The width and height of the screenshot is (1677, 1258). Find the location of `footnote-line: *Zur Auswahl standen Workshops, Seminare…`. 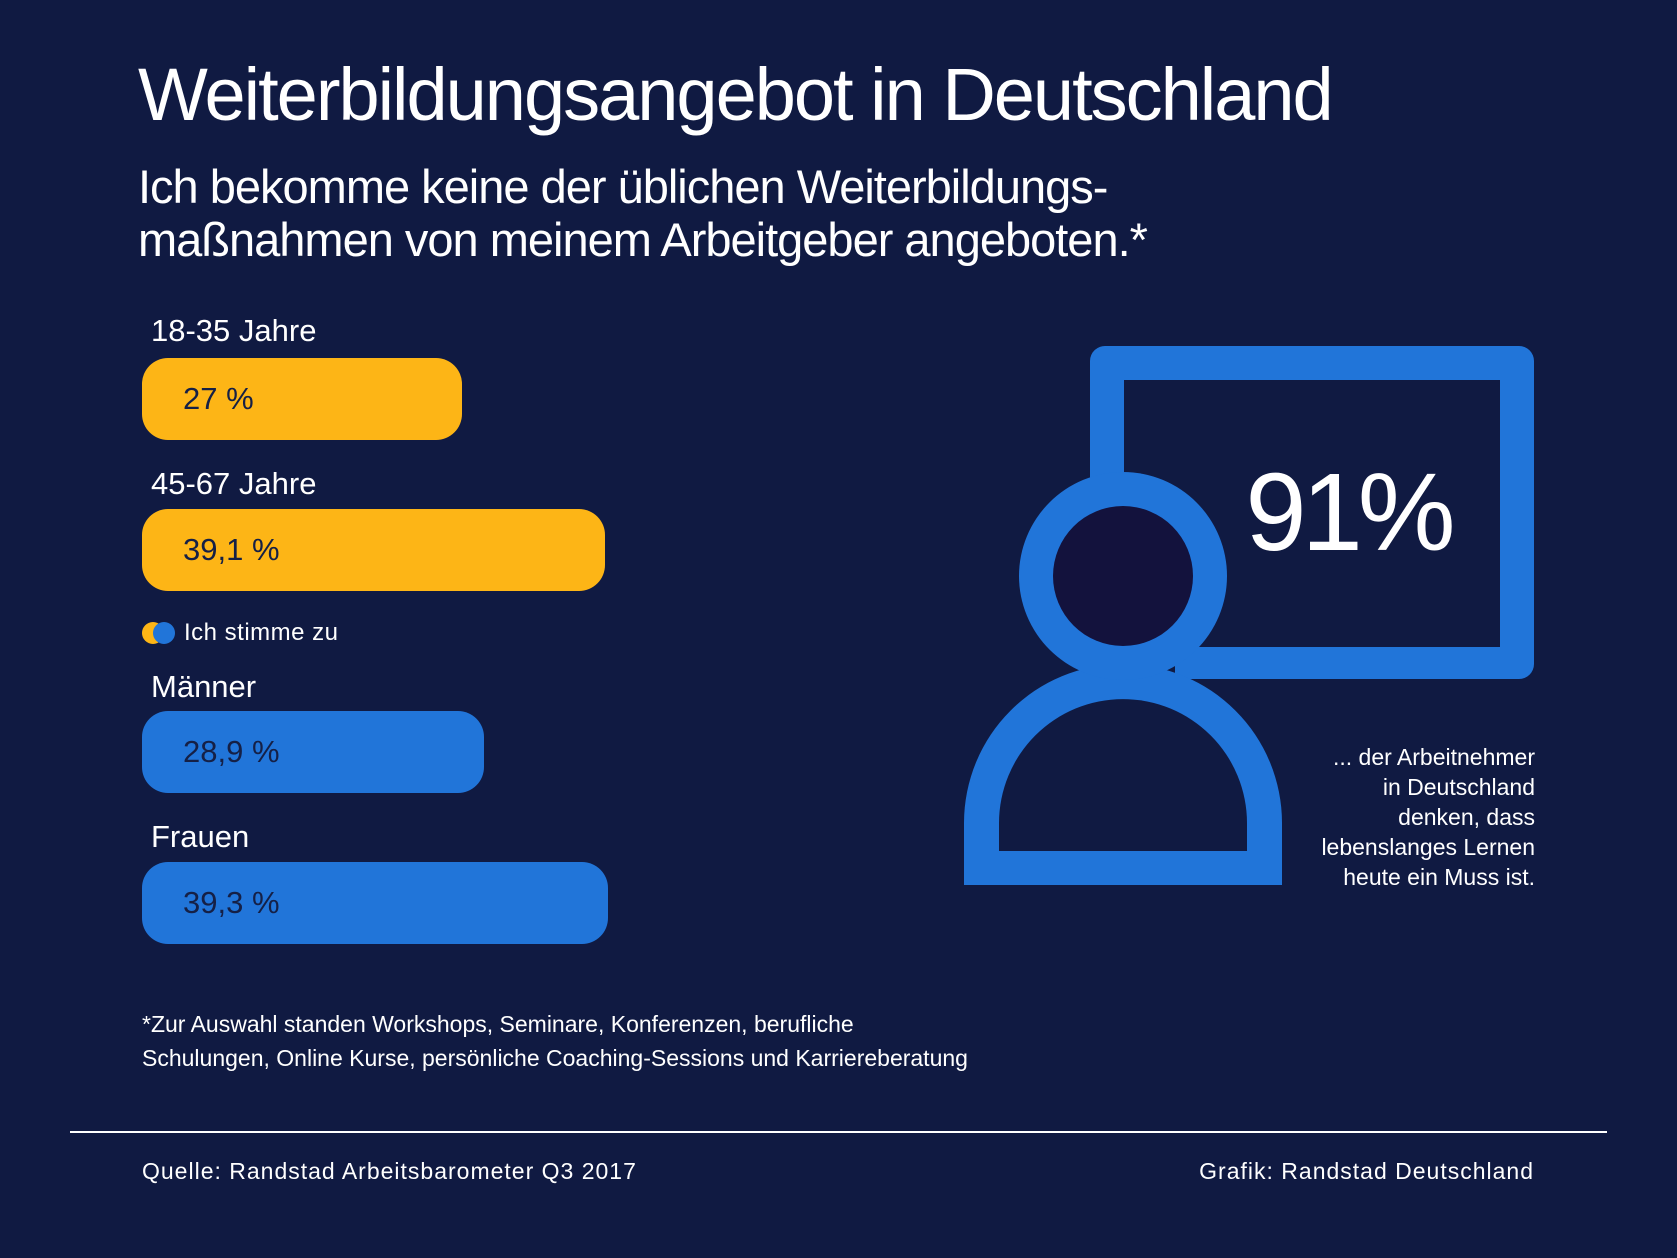

footnote-line: *Zur Auswahl standen Workshops, Seminare… is located at coordinates (498, 1024).